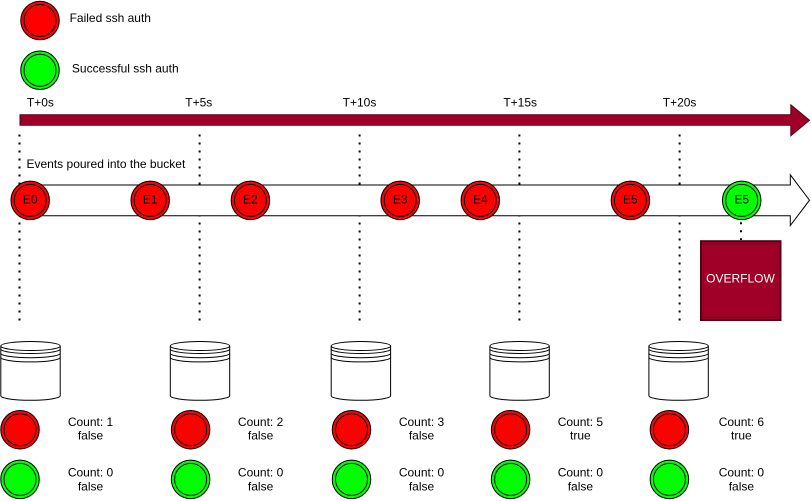 The height and width of the screenshot is (501, 811). Describe the element at coordinates (91, 422) in the screenshot. I see `svg-text: Count: 1` at that location.